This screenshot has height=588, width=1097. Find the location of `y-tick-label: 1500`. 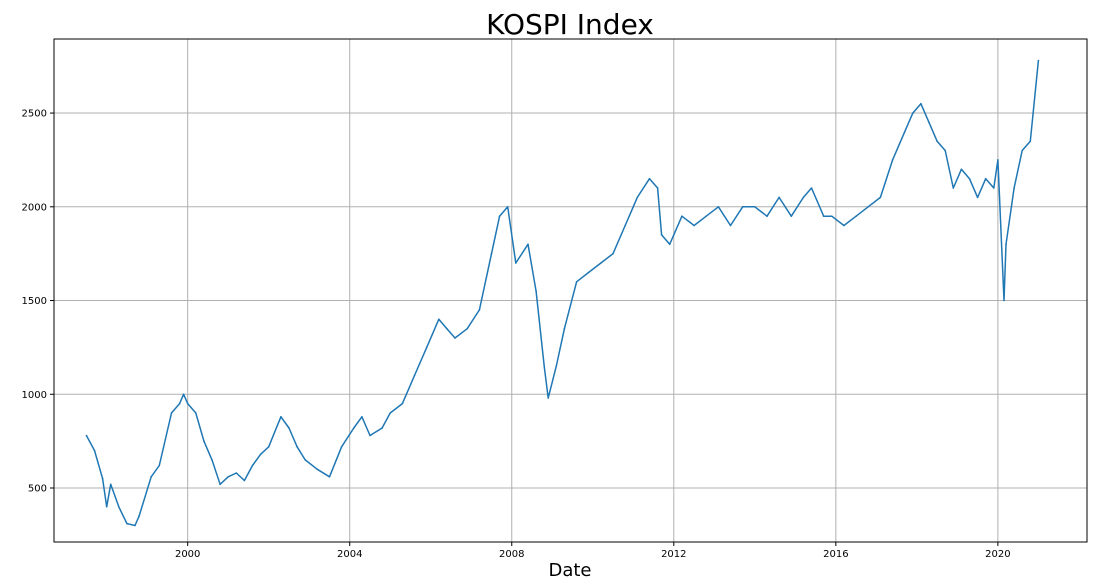

y-tick-label: 1500 is located at coordinates (34, 301).